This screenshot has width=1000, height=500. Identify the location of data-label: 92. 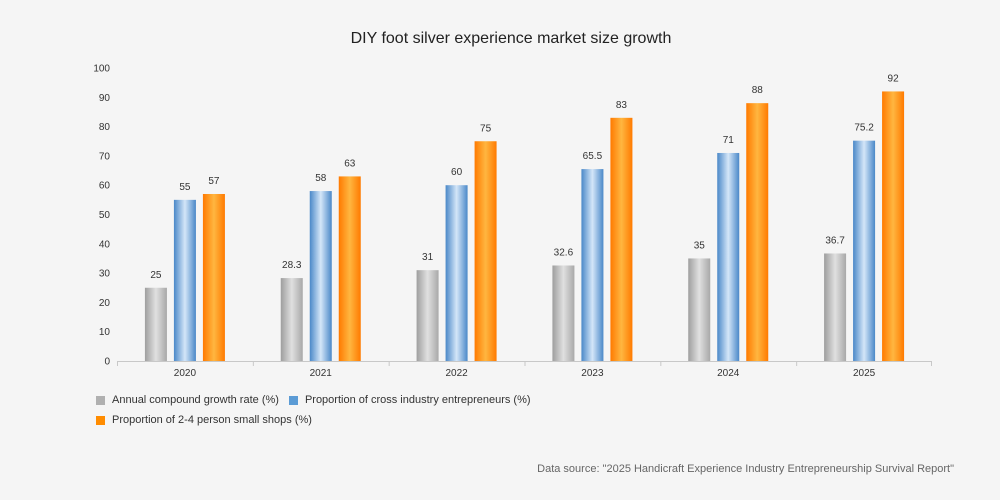
(894, 78).